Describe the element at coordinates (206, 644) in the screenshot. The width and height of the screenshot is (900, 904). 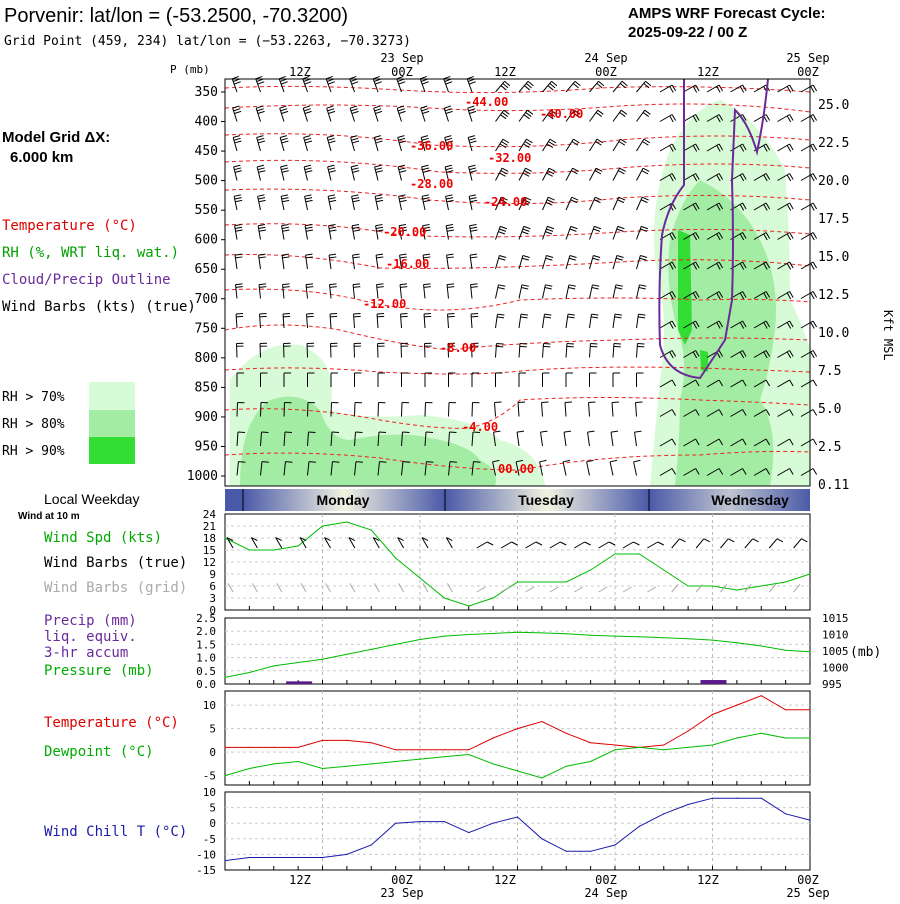
I see `value-tick-label: 1.5` at that location.